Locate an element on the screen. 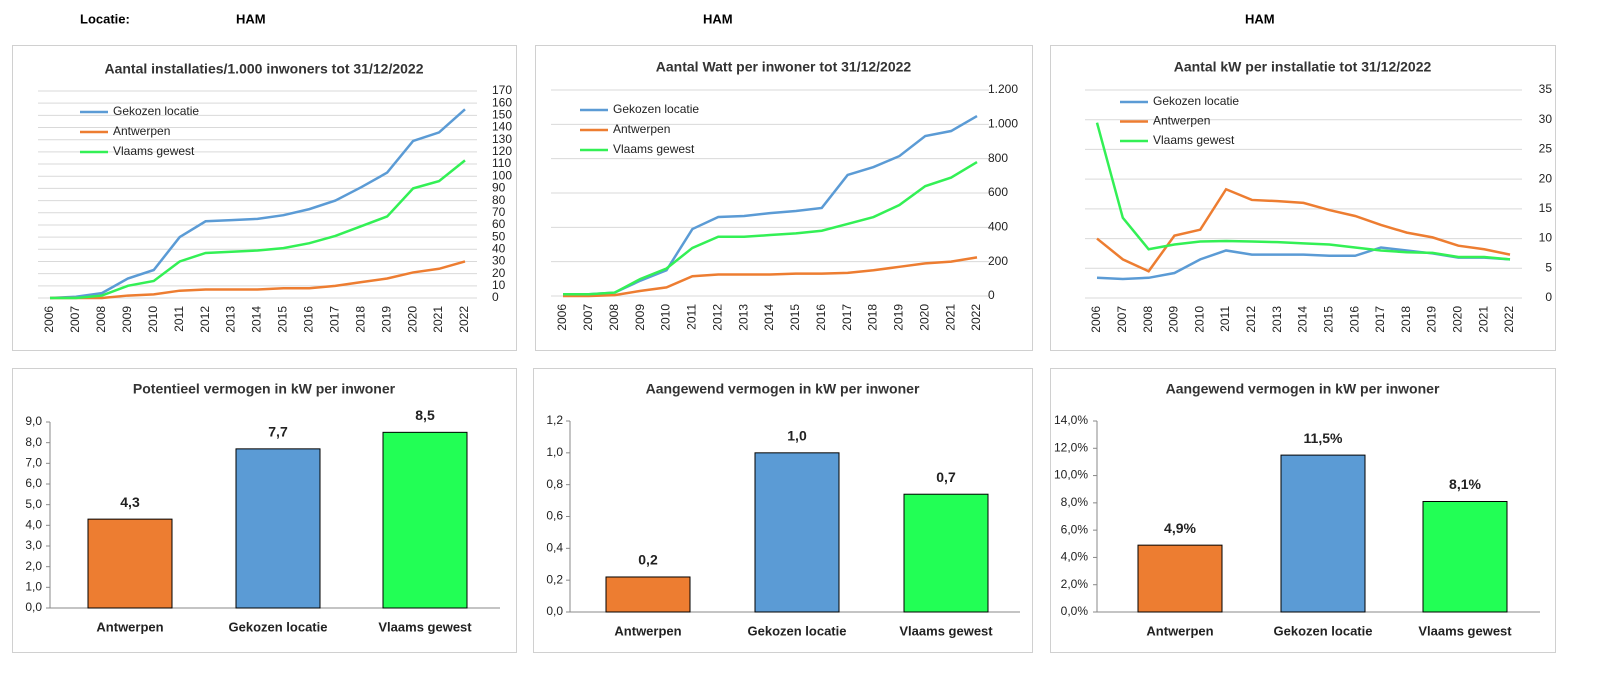 The width and height of the screenshot is (1616, 688). y-tick-label: 14,0% is located at coordinates (1071, 420).